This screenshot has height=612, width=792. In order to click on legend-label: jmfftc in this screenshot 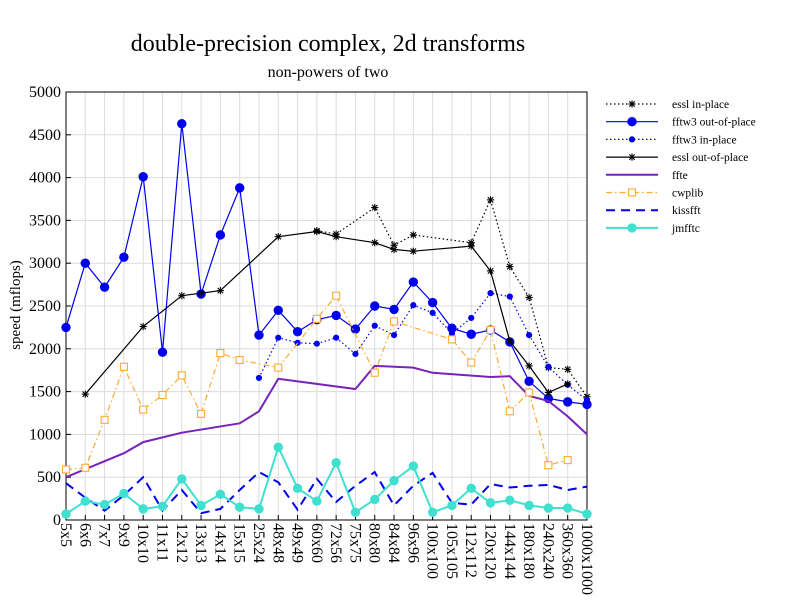, I will do `click(685, 229)`.